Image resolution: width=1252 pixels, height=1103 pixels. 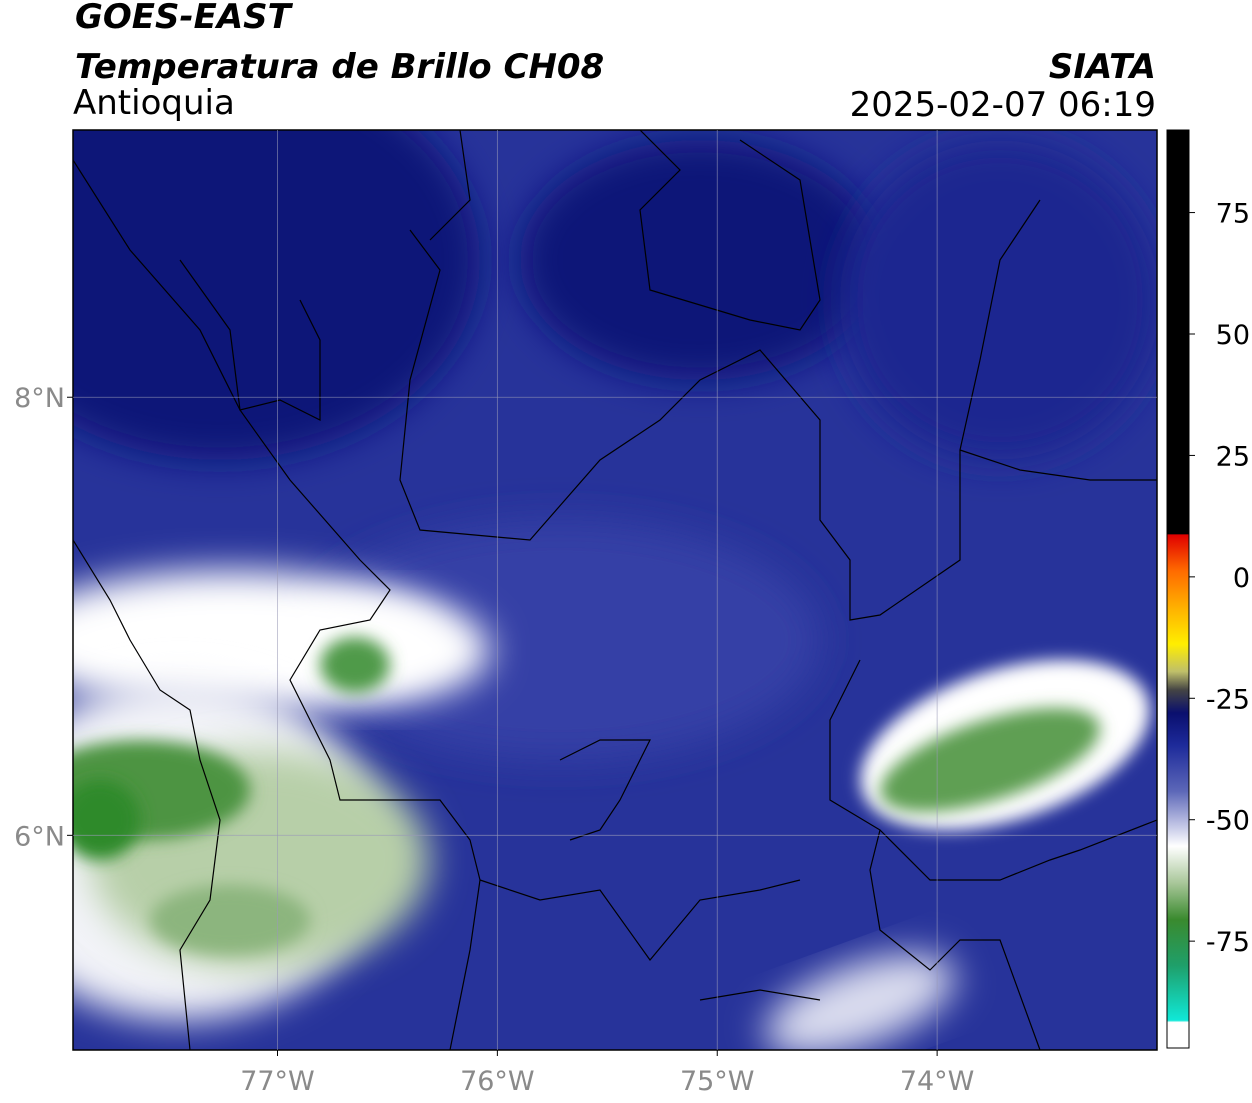 I want to click on subtitle: Temperatura de Brillo CH08, so click(x=339, y=67).